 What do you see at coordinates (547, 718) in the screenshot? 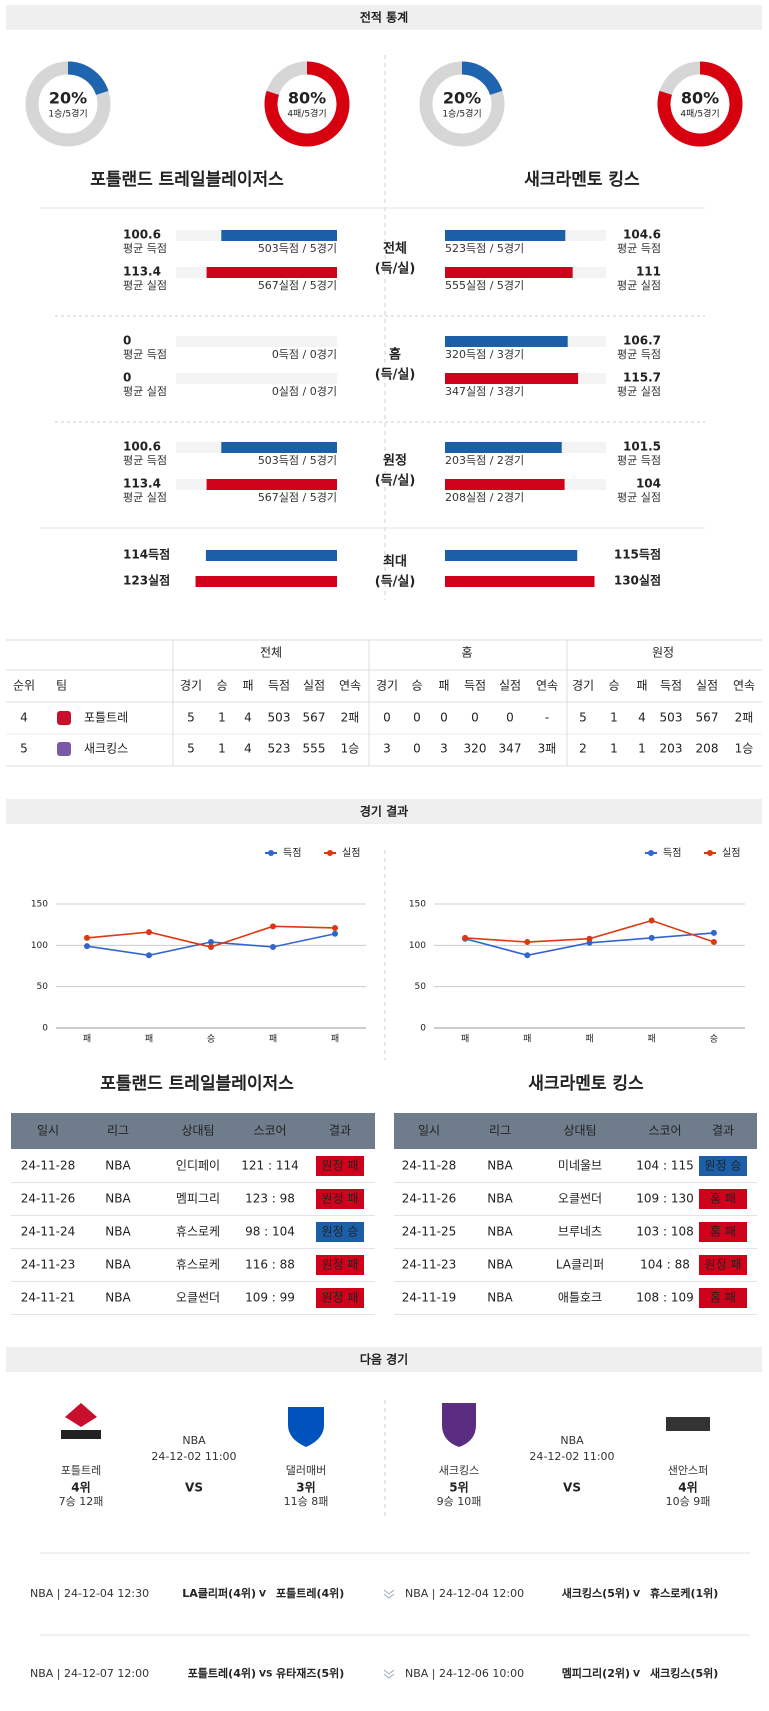
I see `cell: -` at bounding box center [547, 718].